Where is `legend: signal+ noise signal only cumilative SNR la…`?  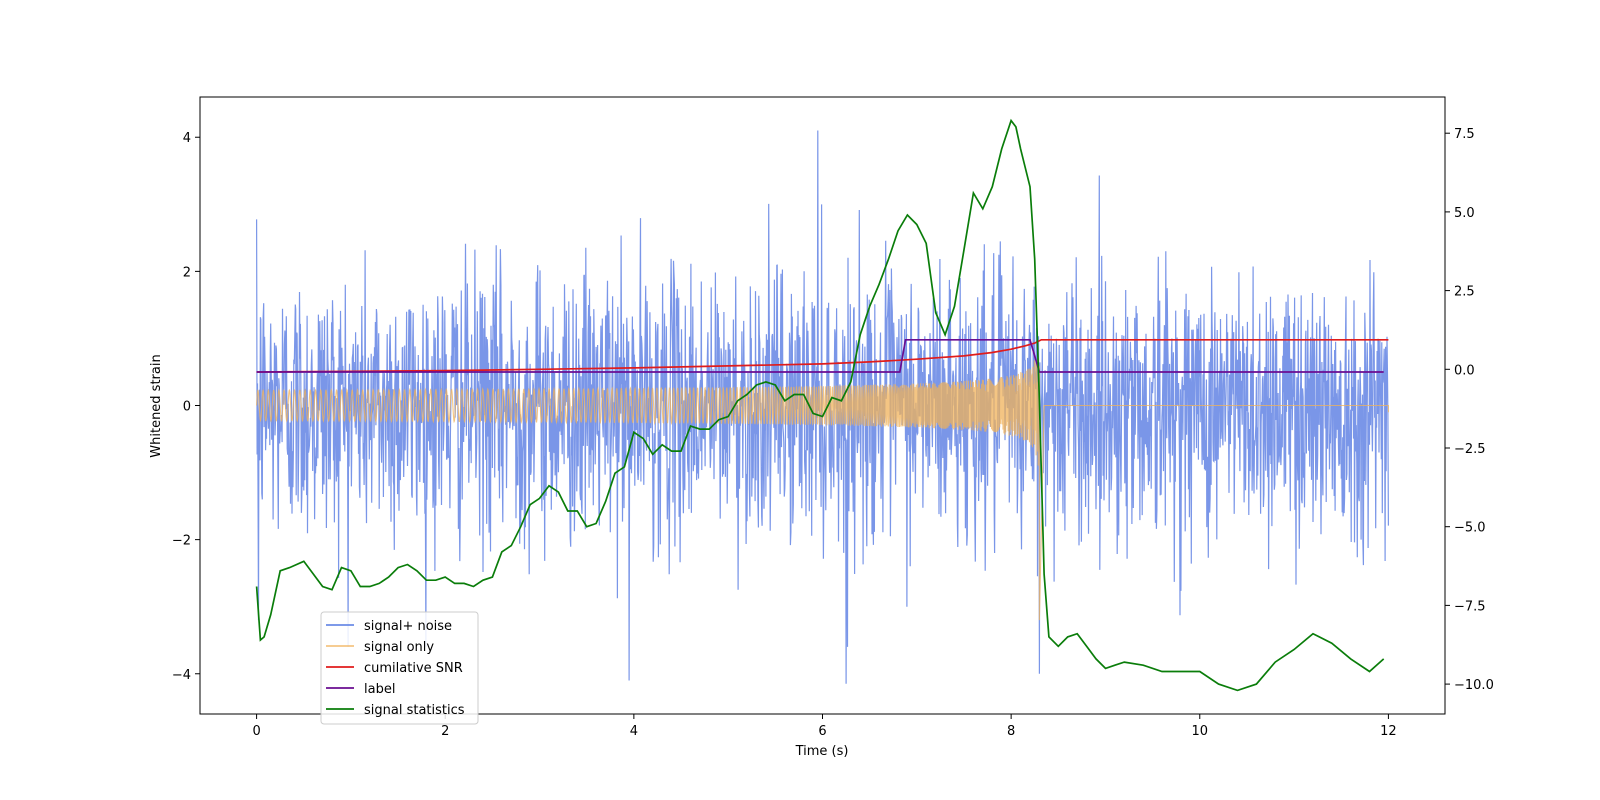
legend: signal+ noise signal only cumilative SNR la… is located at coordinates (399, 668).